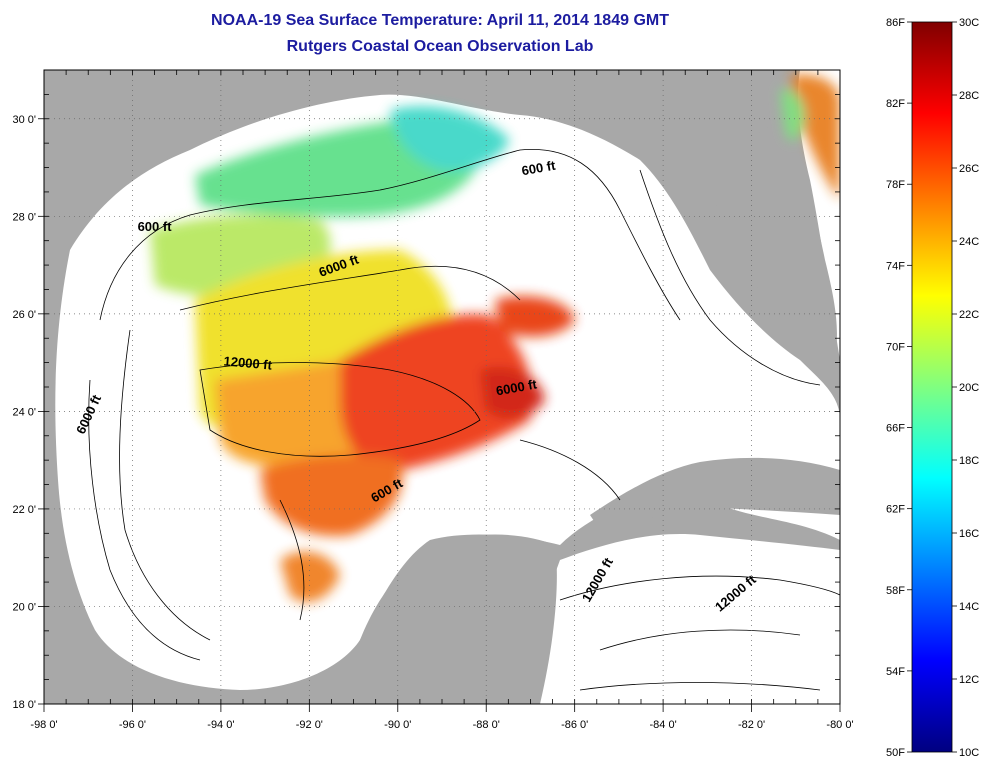 Image resolution: width=992 pixels, height=770 pixels. I want to click on map-subtitle: Rutgers Coastal Ocean Observation Lab, so click(440, 46).